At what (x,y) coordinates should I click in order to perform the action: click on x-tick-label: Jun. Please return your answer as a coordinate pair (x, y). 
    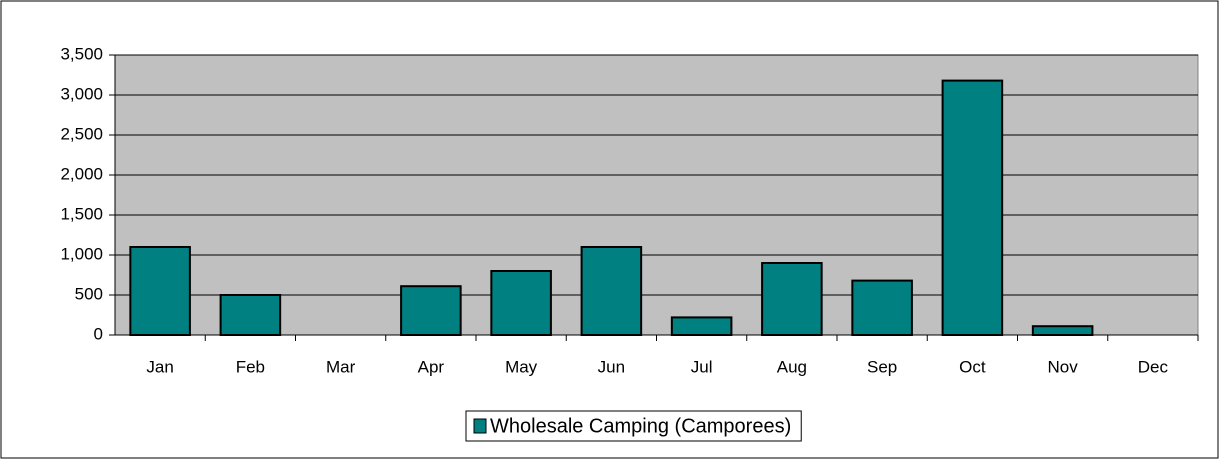
    Looking at the image, I should click on (611, 366).